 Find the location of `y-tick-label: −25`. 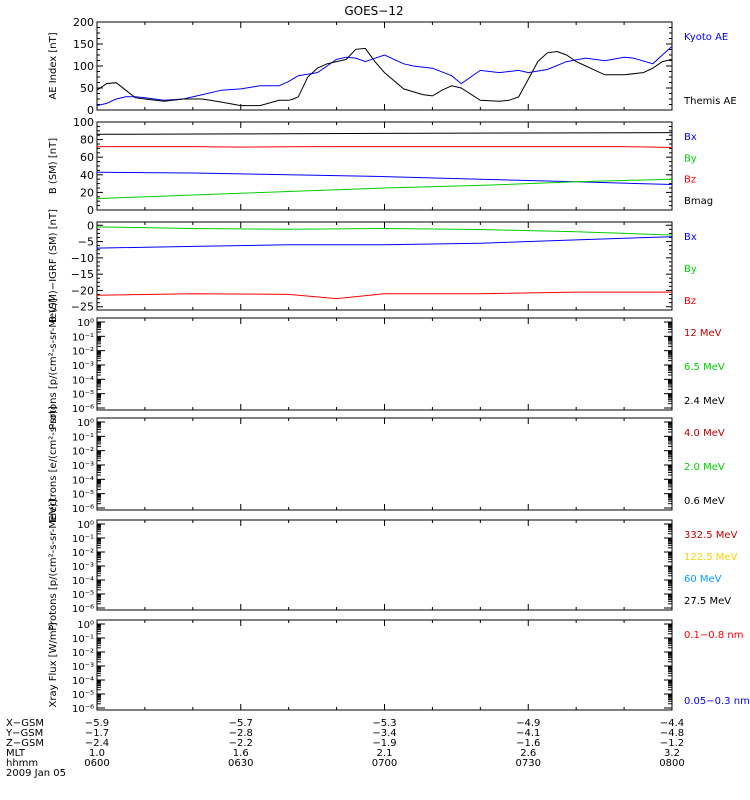

y-tick-label: −25 is located at coordinates (82, 307).